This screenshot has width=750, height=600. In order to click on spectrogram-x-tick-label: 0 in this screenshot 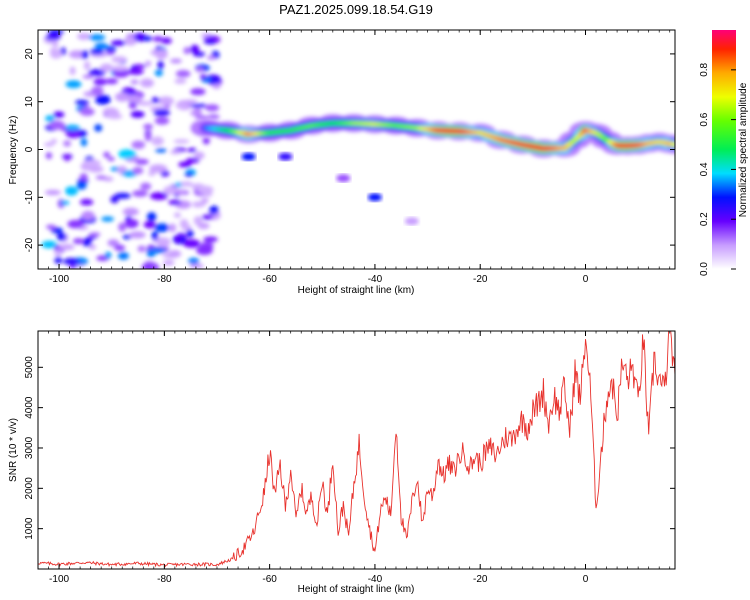, I will do `click(586, 279)`.